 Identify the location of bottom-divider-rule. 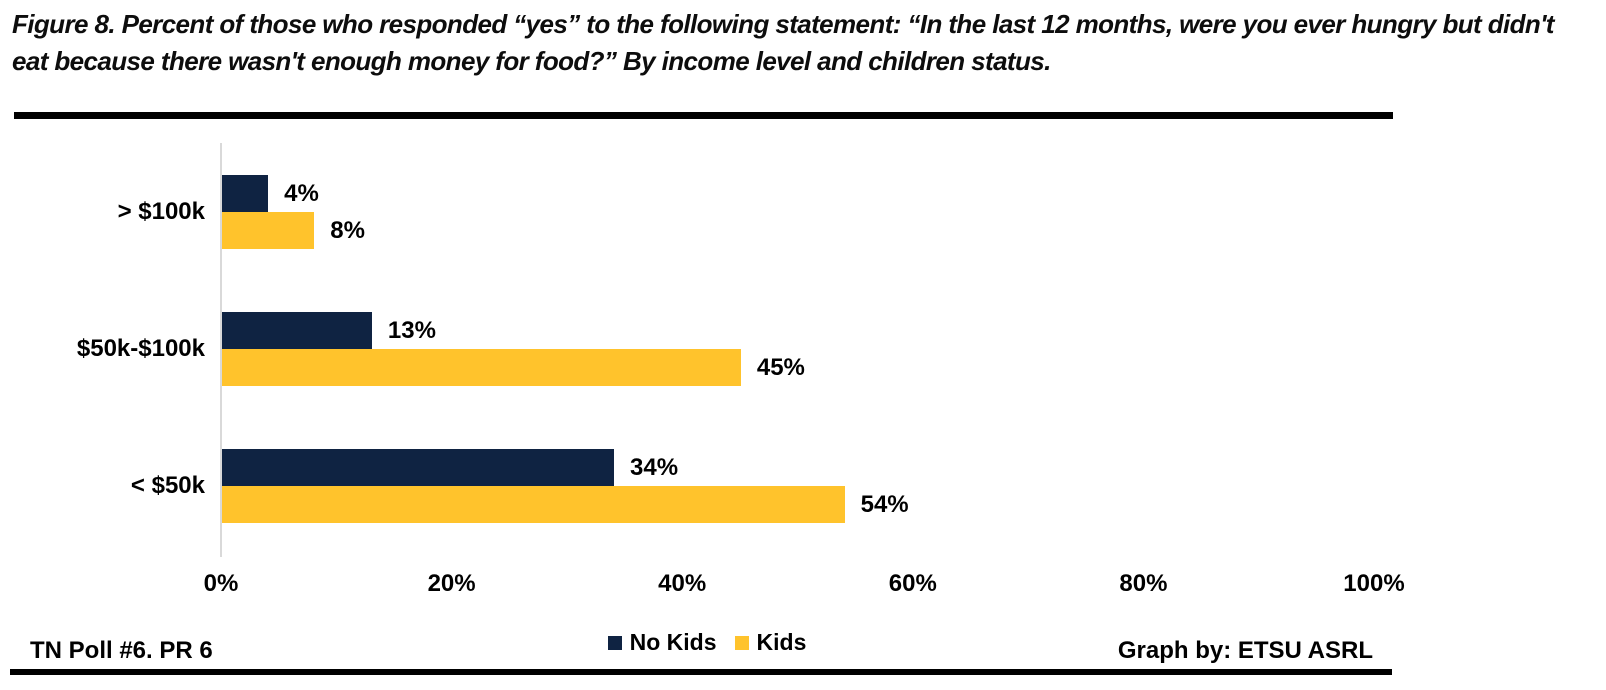
(701, 672).